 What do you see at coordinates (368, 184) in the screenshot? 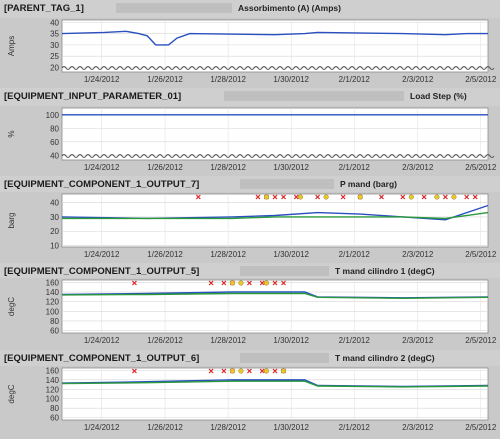
I see `series-title: P mand (barg)` at bounding box center [368, 184].